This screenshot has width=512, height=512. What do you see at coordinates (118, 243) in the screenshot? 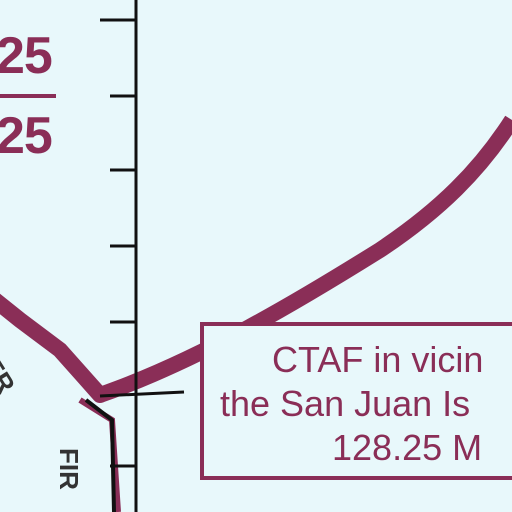
I see `meridian-ticks` at bounding box center [118, 243].